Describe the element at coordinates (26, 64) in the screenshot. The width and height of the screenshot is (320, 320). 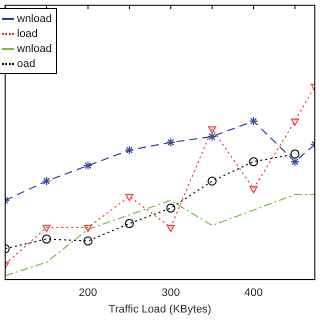
I see `legend-label: oad` at that location.